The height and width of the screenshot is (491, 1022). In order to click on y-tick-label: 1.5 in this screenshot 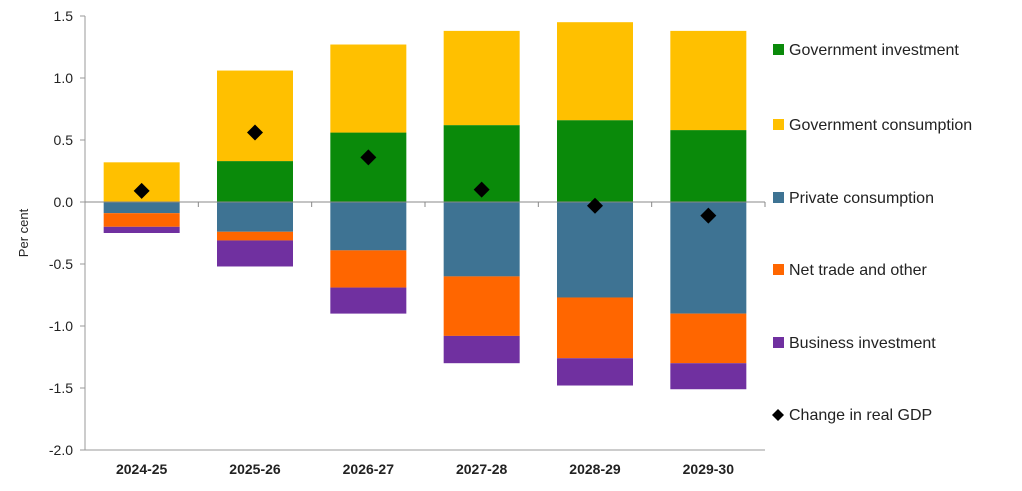, I will do `click(64, 16)`.